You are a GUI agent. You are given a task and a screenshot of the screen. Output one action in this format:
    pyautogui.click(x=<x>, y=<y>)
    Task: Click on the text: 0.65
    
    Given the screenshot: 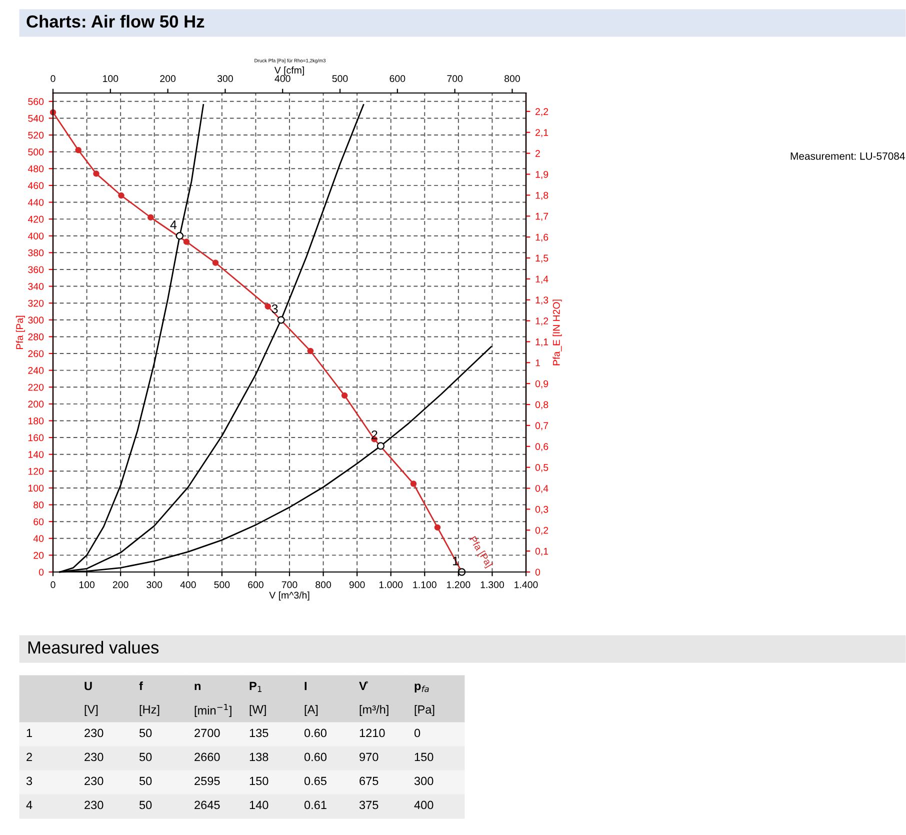 What is the action you would take?
    pyautogui.click(x=315, y=781)
    